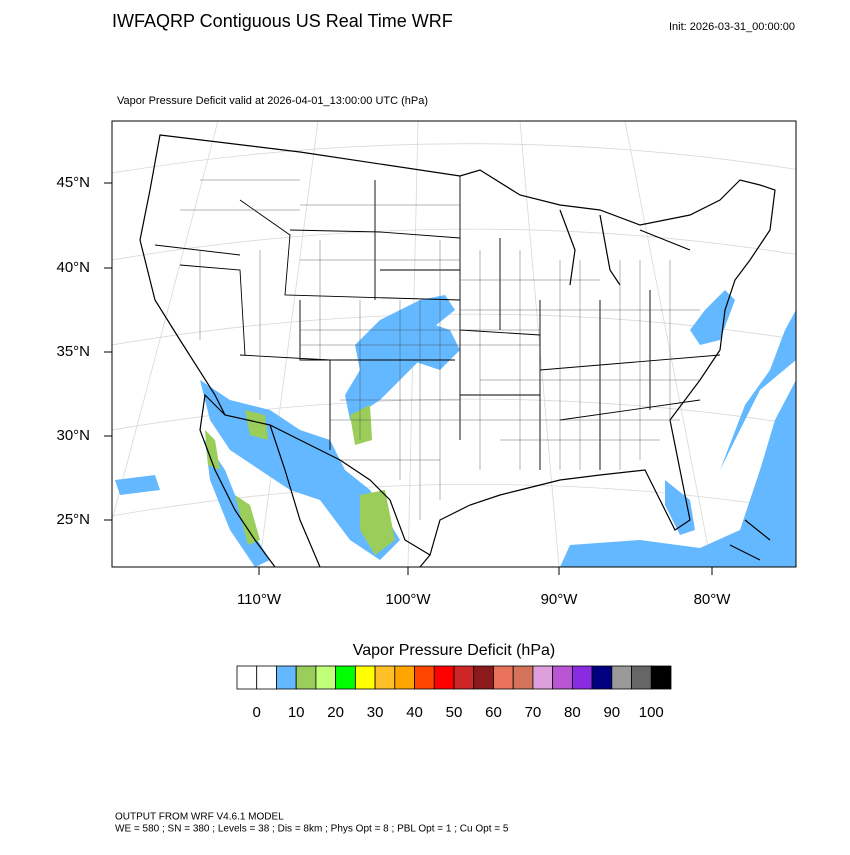  I want to click on lon-label: 100°W, so click(408, 599).